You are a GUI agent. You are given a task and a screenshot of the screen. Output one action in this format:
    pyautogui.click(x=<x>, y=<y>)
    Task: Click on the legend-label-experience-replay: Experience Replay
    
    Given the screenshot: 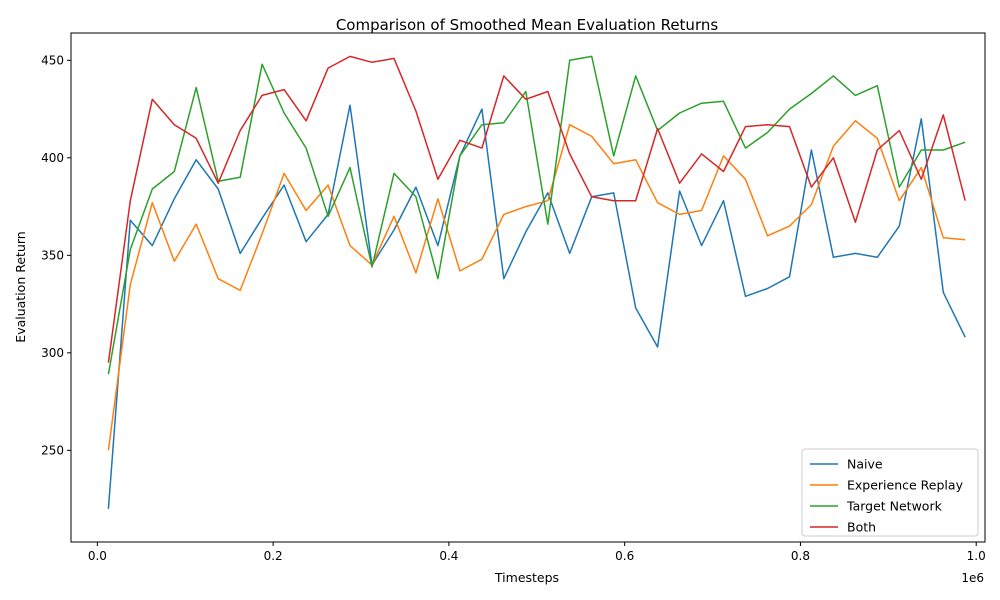 What is the action you would take?
    pyautogui.click(x=905, y=485)
    